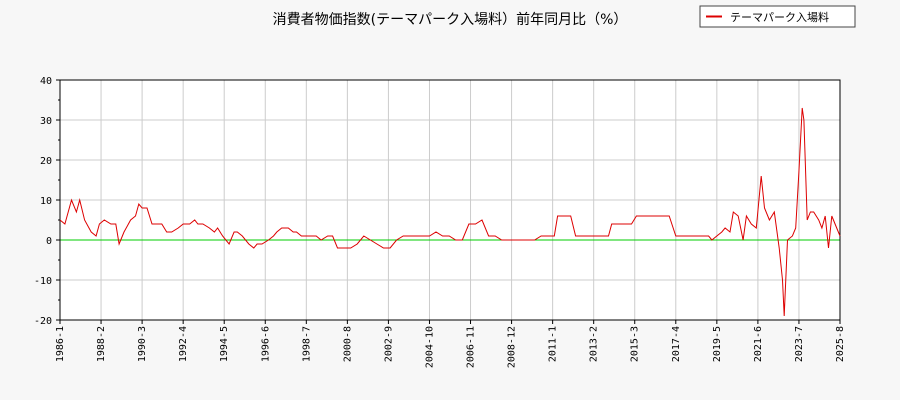 The image size is (900, 400). What do you see at coordinates (46, 121) in the screenshot?
I see `y-tick-label: 30` at bounding box center [46, 121].